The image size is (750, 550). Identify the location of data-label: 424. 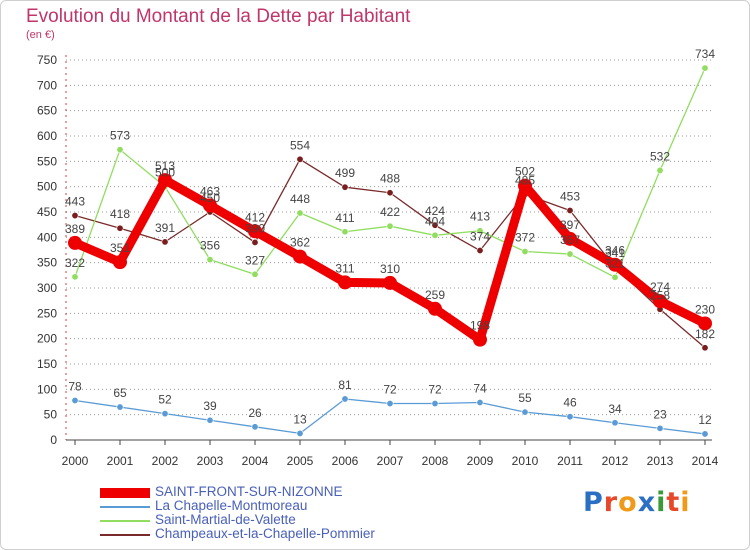
(435, 211).